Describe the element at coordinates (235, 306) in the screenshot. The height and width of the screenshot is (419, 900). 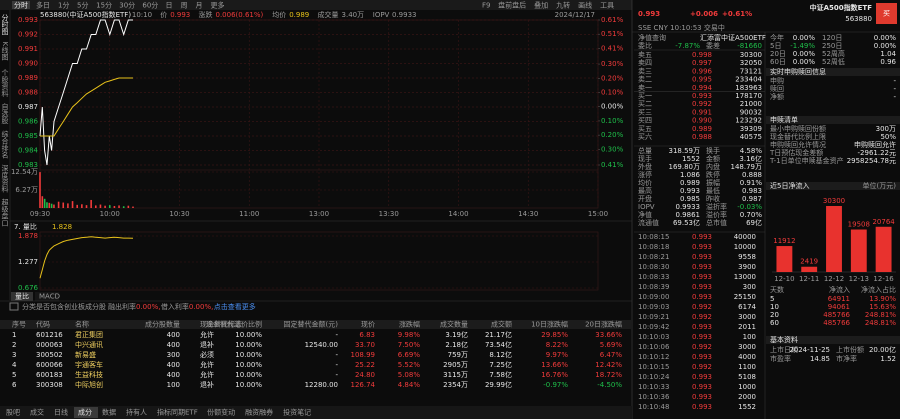
I see `filter-text: 点击查看更多` at that location.